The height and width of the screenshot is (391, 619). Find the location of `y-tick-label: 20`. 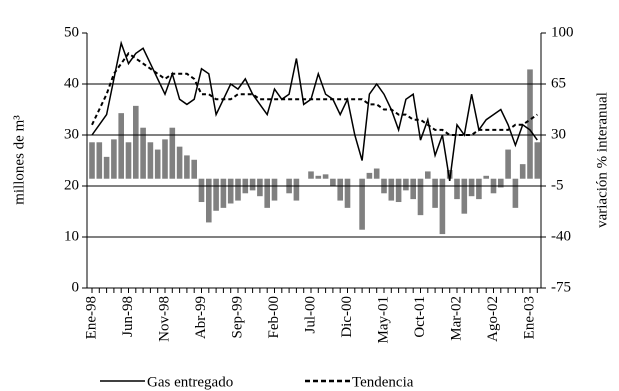

y-tick-label: 20 is located at coordinates (71, 185).